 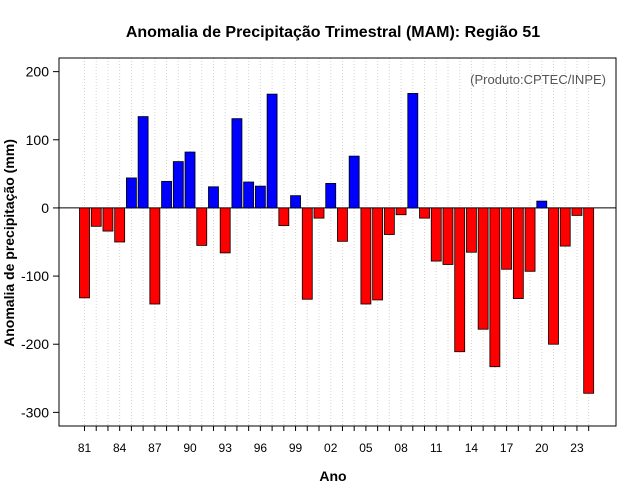 What do you see at coordinates (577, 211) in the screenshot?
I see `bar-2023` at bounding box center [577, 211].